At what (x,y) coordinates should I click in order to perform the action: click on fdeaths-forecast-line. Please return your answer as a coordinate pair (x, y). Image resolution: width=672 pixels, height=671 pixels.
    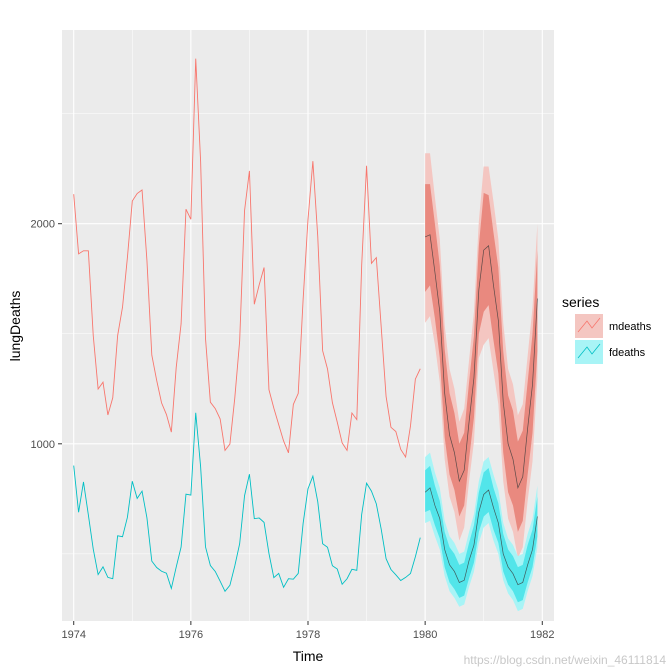
    Looking at the image, I should click on (481, 536).